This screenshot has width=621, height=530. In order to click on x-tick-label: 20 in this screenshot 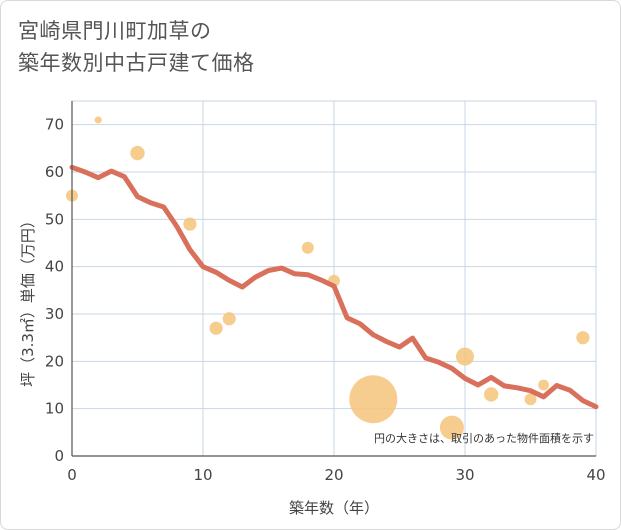, I will do `click(333, 475)`.